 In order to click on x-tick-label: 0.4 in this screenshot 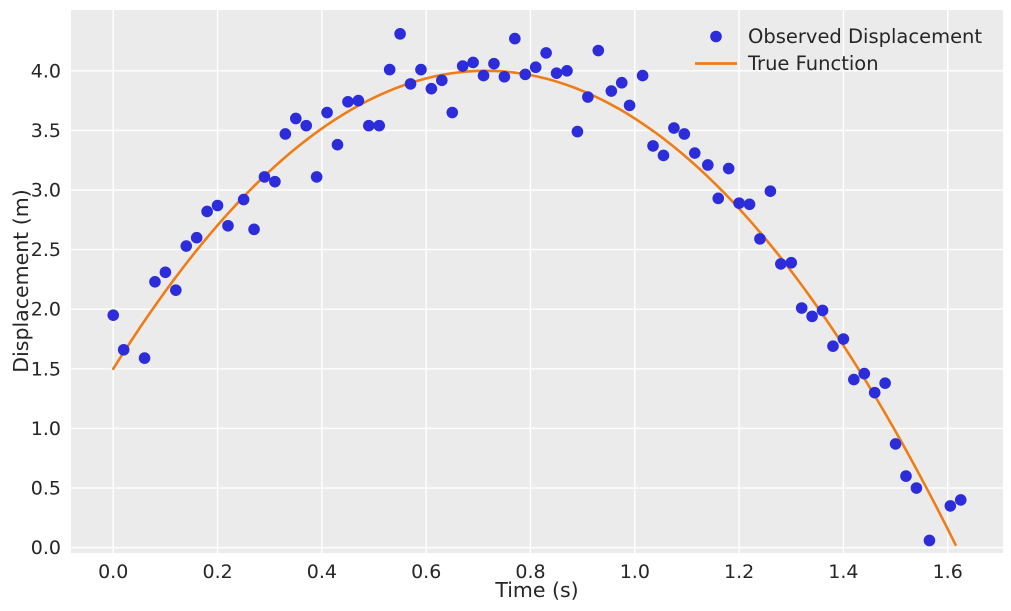, I will do `click(322, 572)`.